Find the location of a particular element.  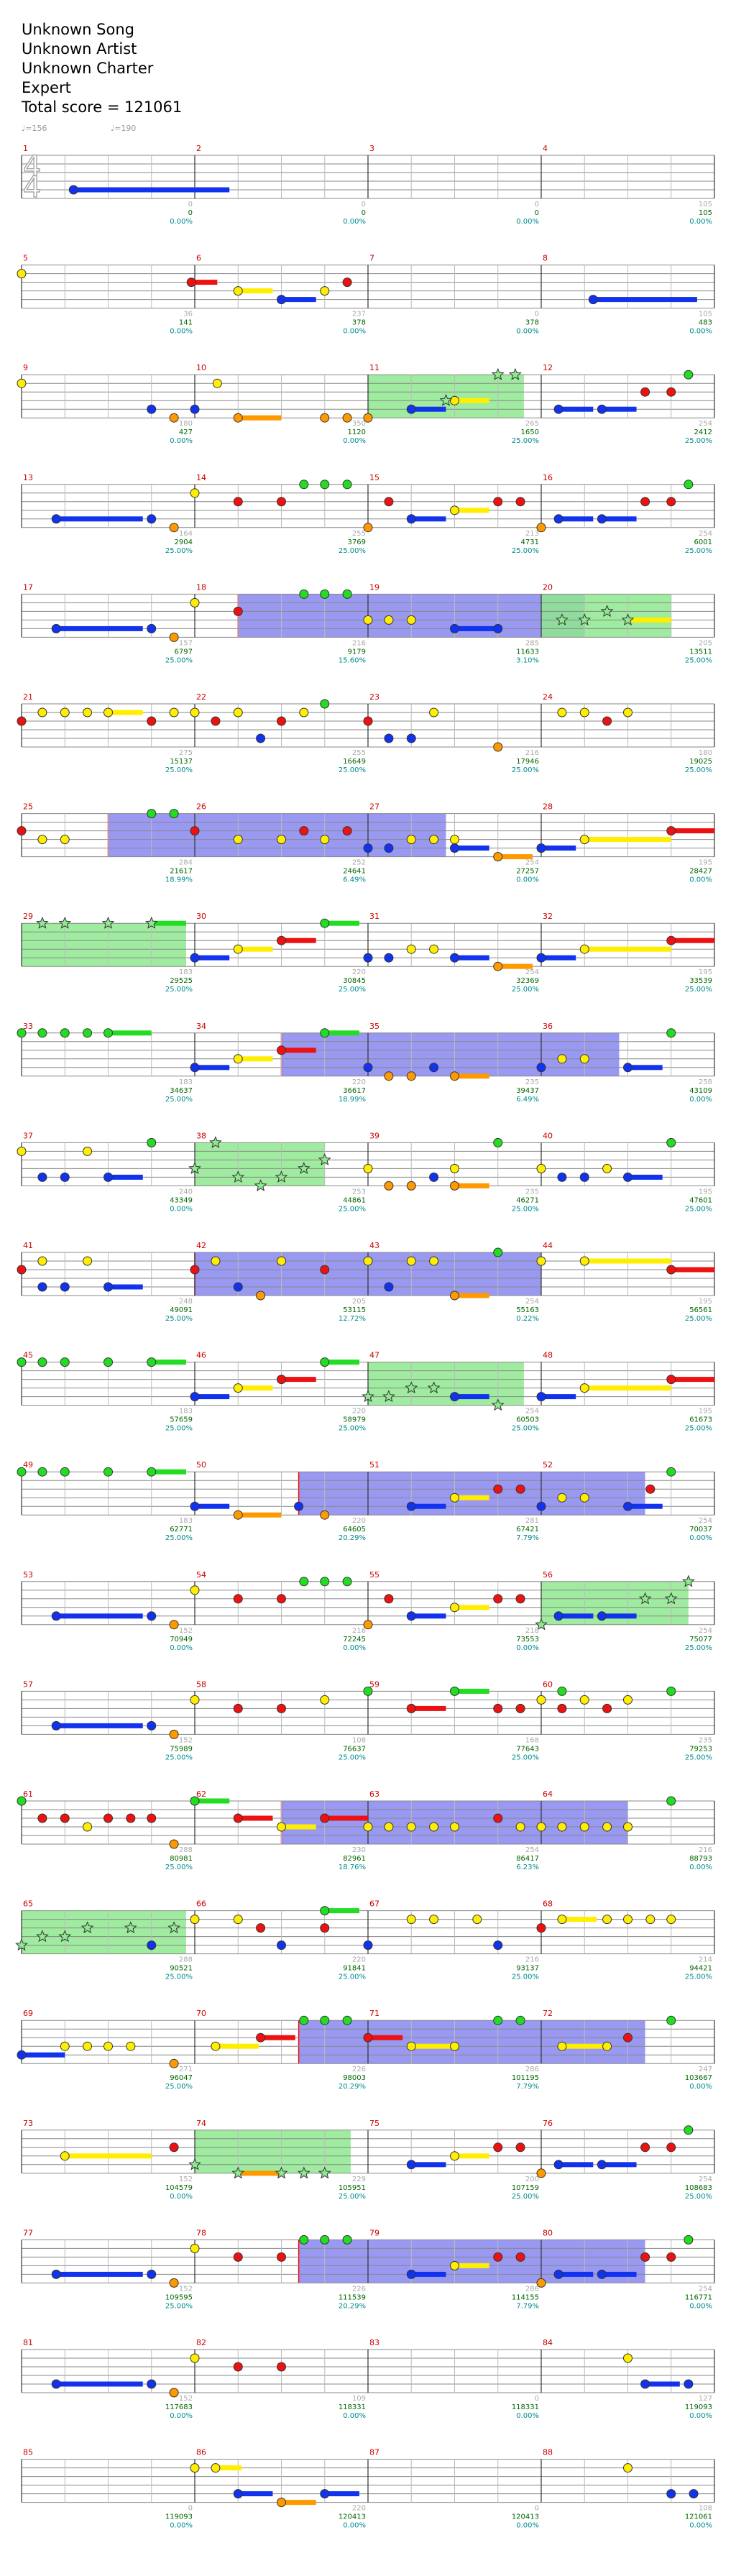

measure-cumulative-score: 90521 is located at coordinates (181, 1969).